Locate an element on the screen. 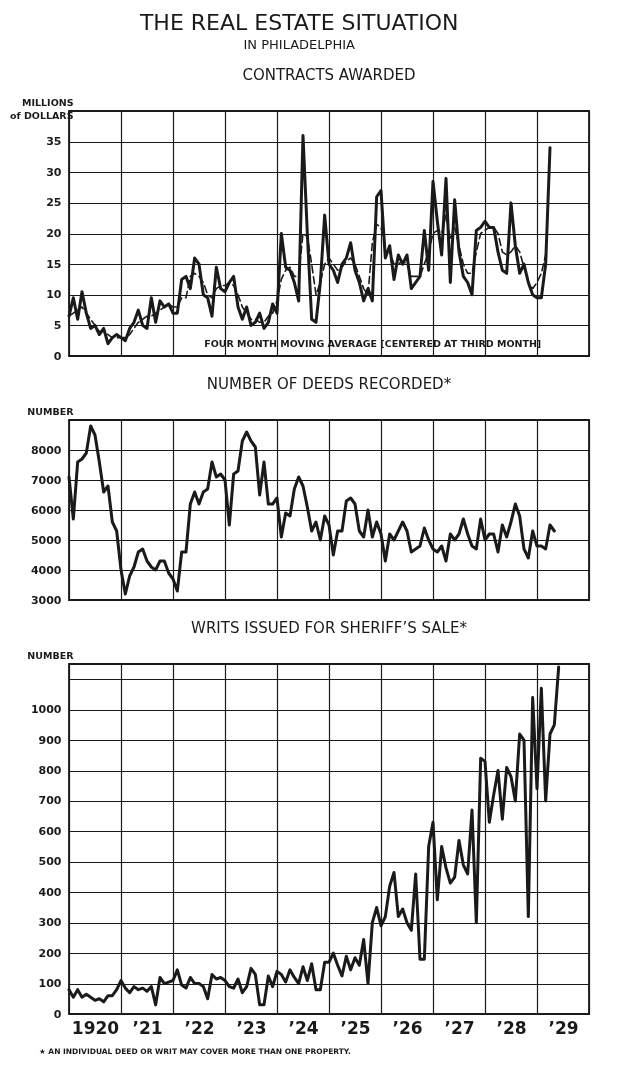 The width and height of the screenshot is (626, 1079). x-tick-label: ’24 is located at coordinates (303, 1027).